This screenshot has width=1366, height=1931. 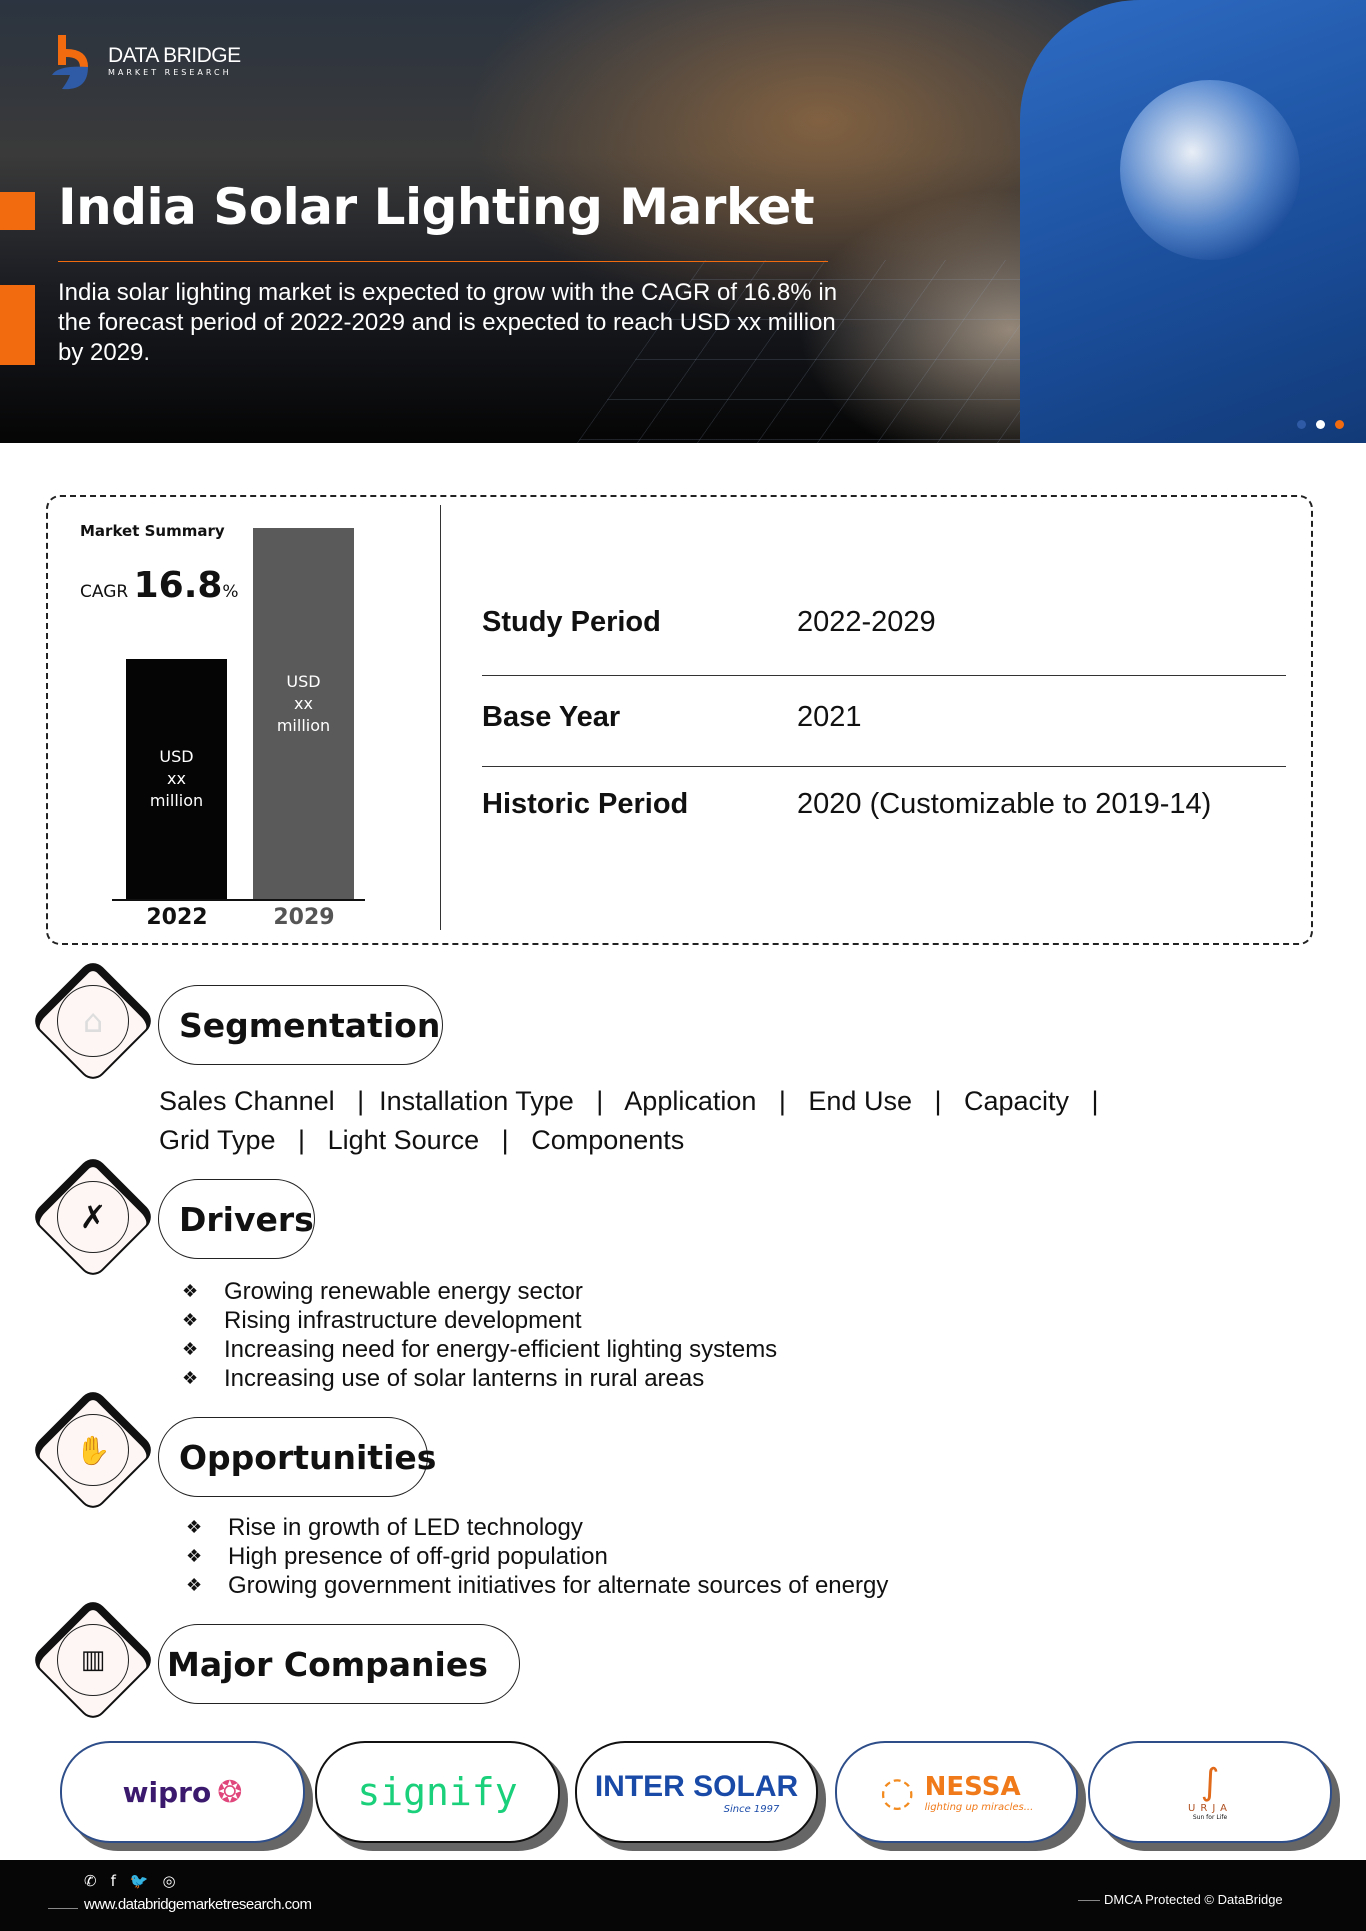 What do you see at coordinates (585, 804) in the screenshot?
I see `historic-period-label: Historic Period` at bounding box center [585, 804].